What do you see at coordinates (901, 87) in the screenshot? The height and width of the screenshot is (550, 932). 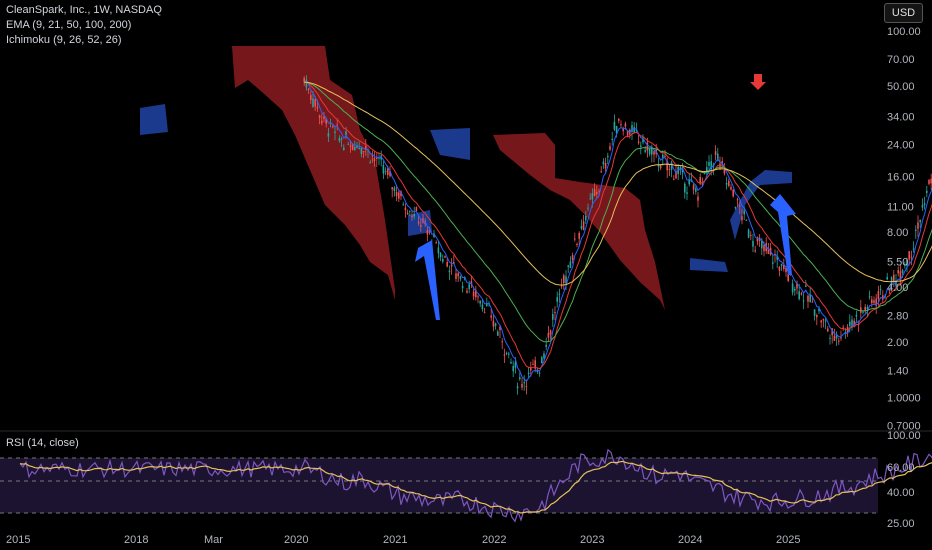 I see `price-tick: 50.00` at bounding box center [901, 87].